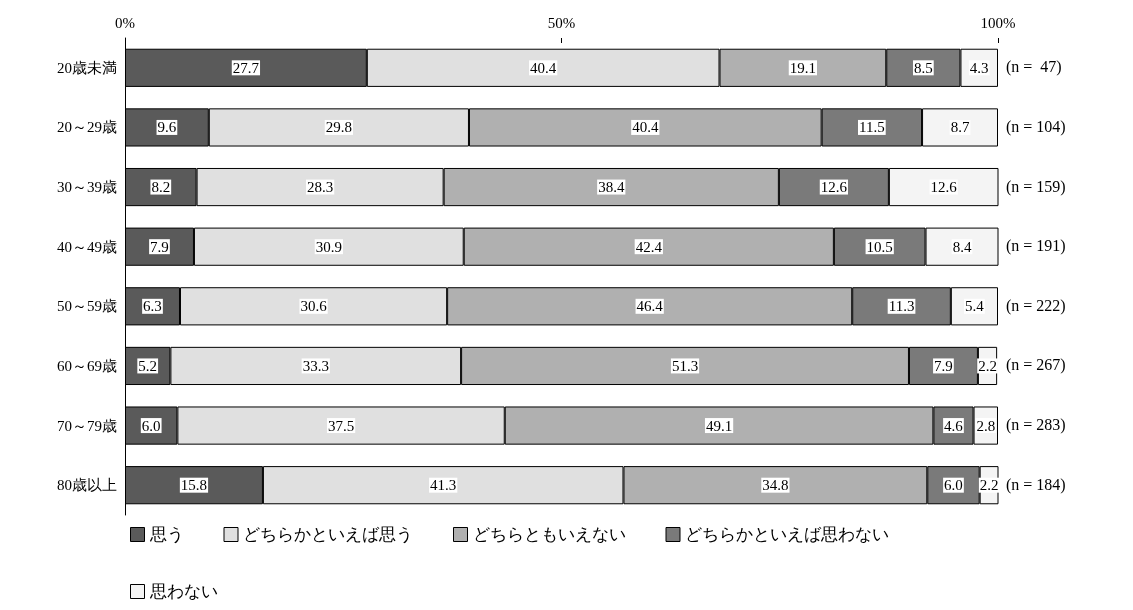 This screenshot has height=610, width=1133. I want to click on data-label: 4.6, so click(954, 425).